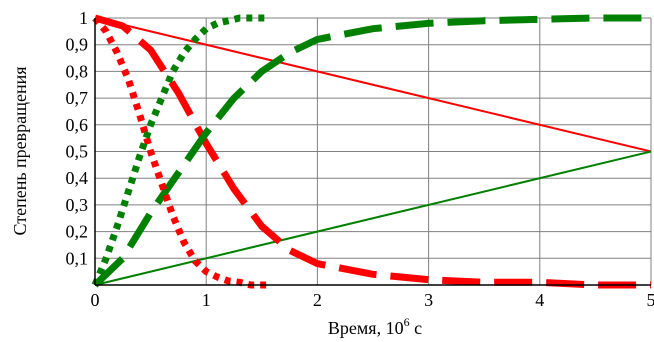 The height and width of the screenshot is (342, 654). Describe the element at coordinates (650, 300) in the screenshot. I see `x-tick-label: 5` at that location.